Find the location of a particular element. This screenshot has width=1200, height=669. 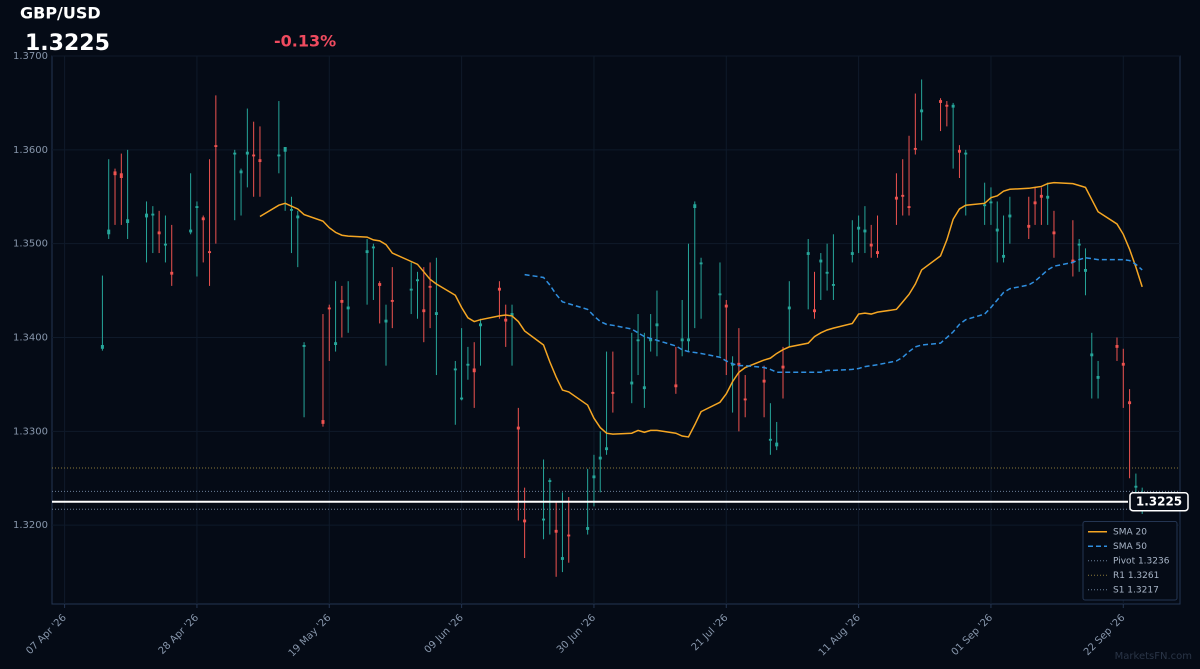

legend-label: R1 1.3261 is located at coordinates (1136, 576).